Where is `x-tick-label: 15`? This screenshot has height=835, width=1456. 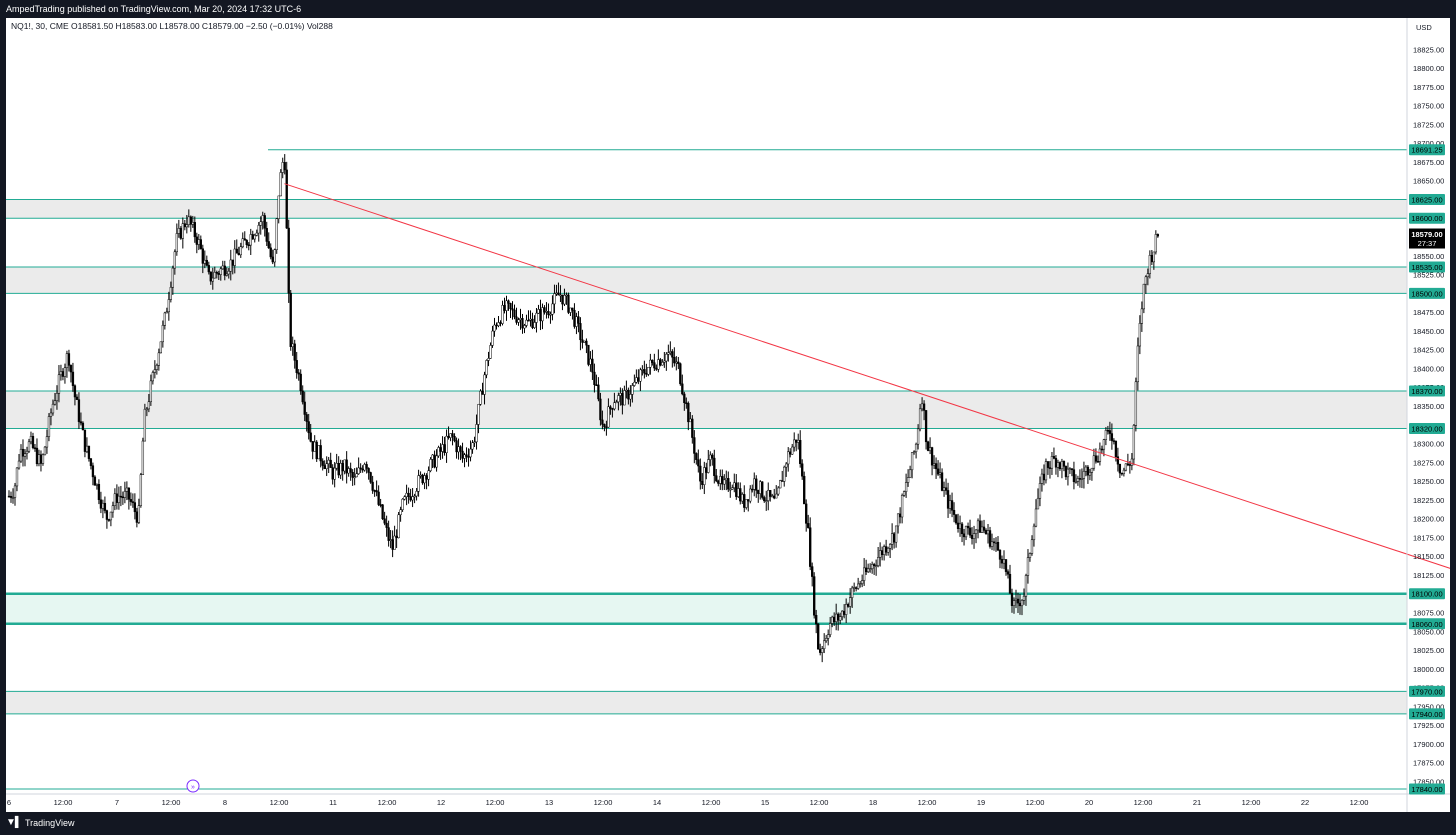 x-tick-label: 15 is located at coordinates (765, 802).